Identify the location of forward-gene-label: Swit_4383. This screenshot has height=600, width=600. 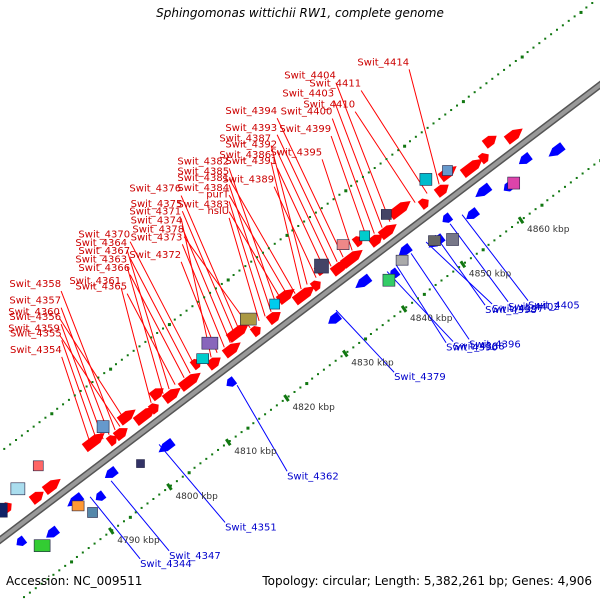
(203, 205).